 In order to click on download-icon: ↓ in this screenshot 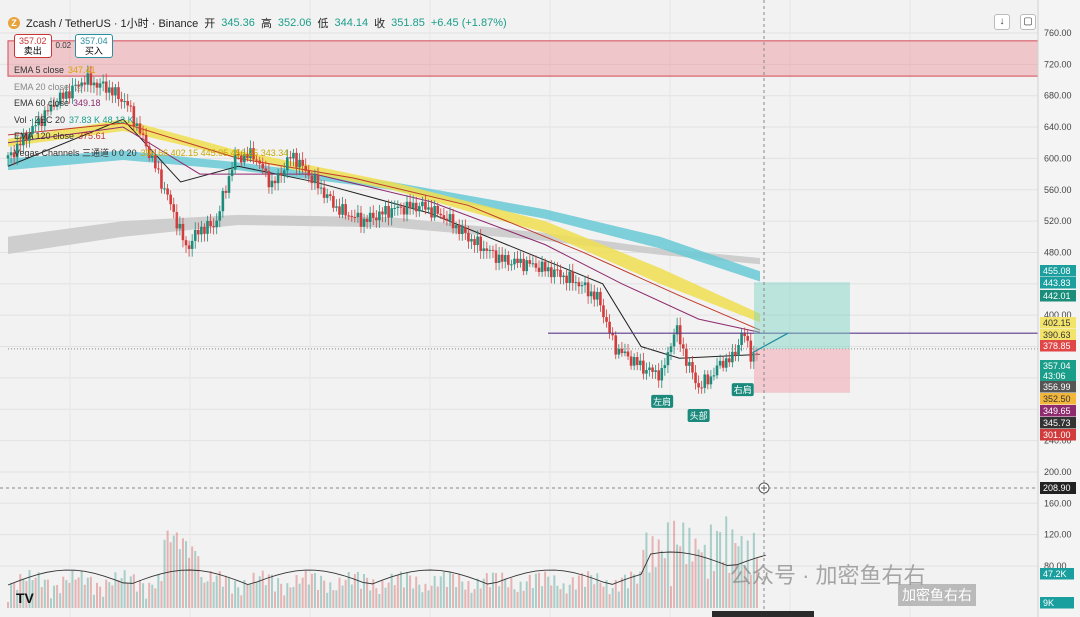, I will do `click(1002, 22)`.